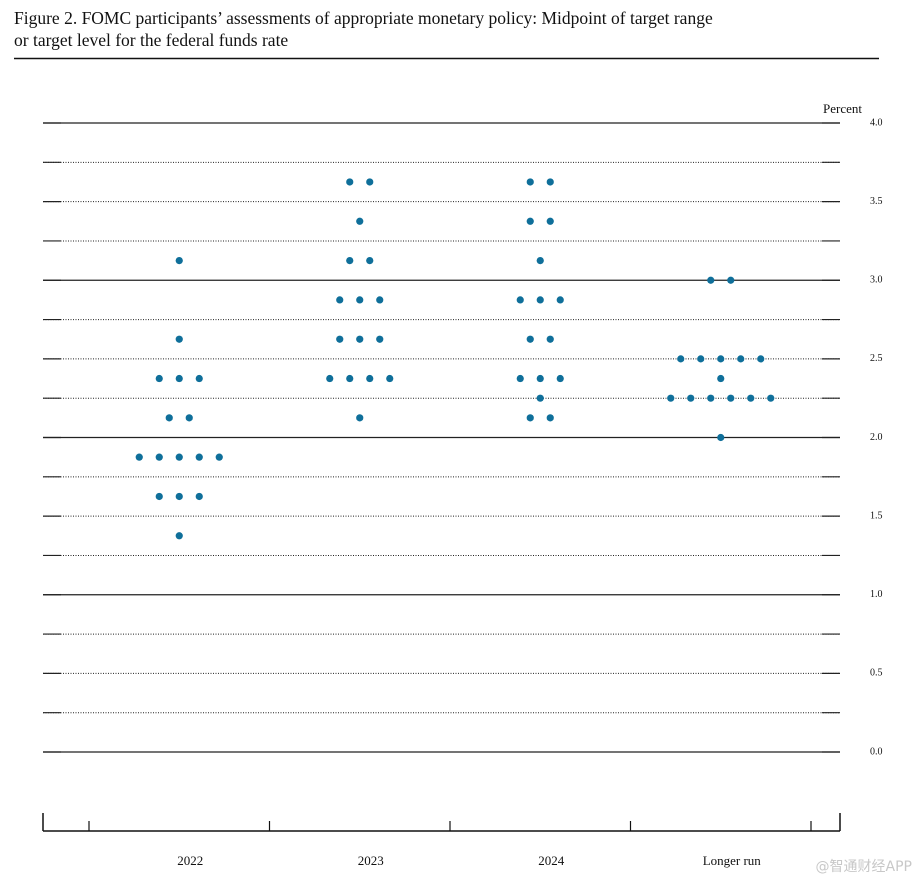 This screenshot has width=921, height=892. Describe the element at coordinates (876, 122) in the screenshot. I see `y-tick-label: 4.0` at that location.